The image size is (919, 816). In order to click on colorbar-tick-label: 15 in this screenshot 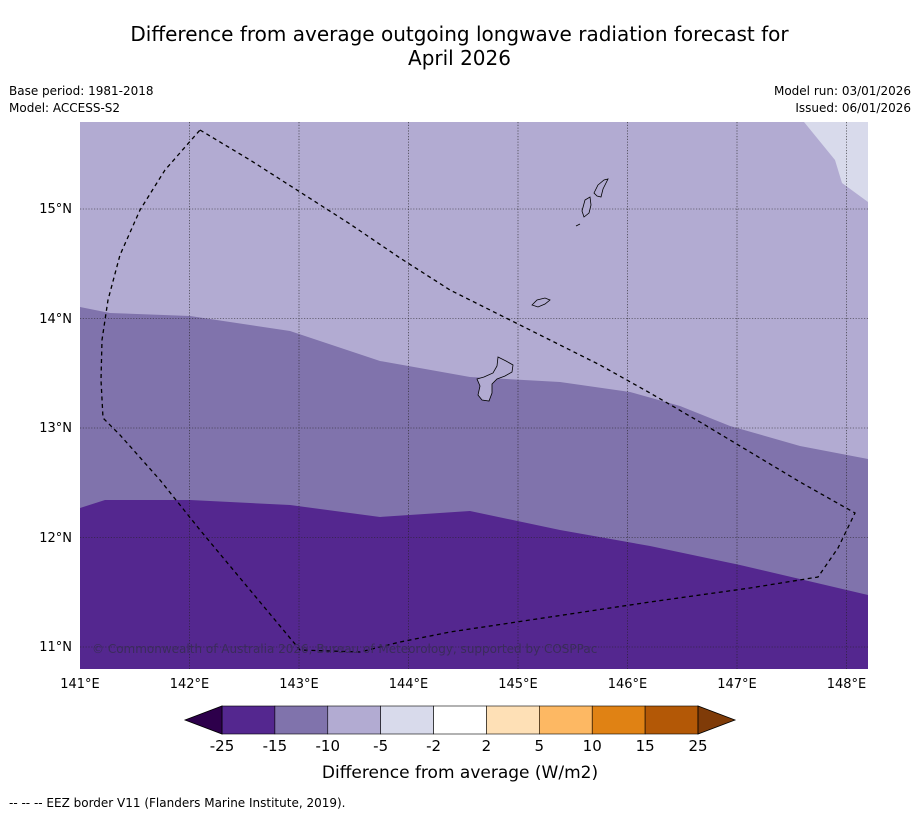, I will do `click(645, 746)`.